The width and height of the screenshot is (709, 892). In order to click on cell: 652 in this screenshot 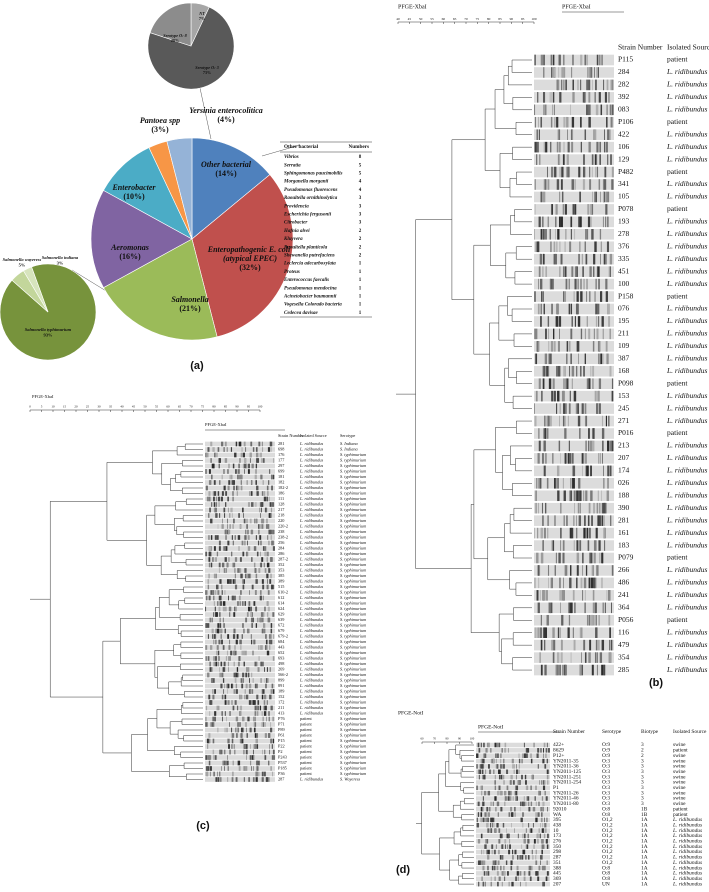, I will do `click(281, 652)`.